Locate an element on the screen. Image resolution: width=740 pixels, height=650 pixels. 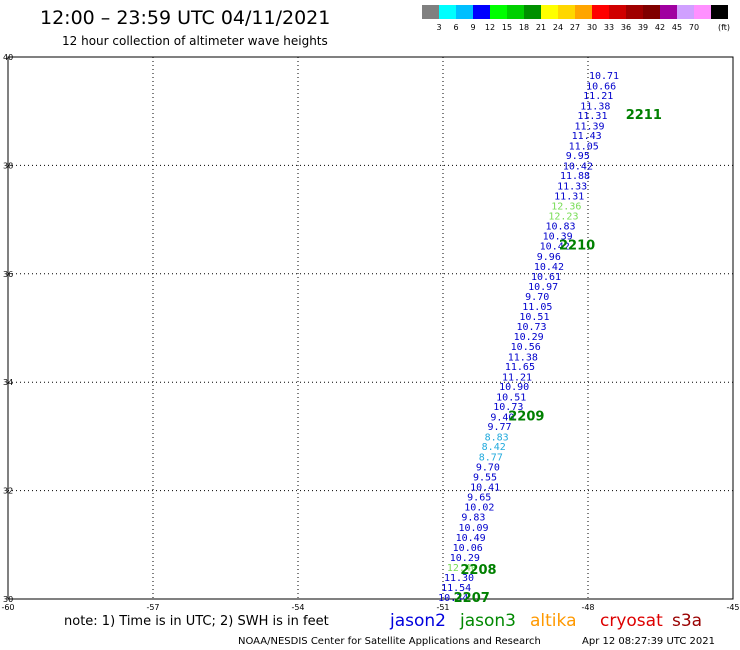
colorbar-tick-label: 45 is located at coordinates (677, 27).